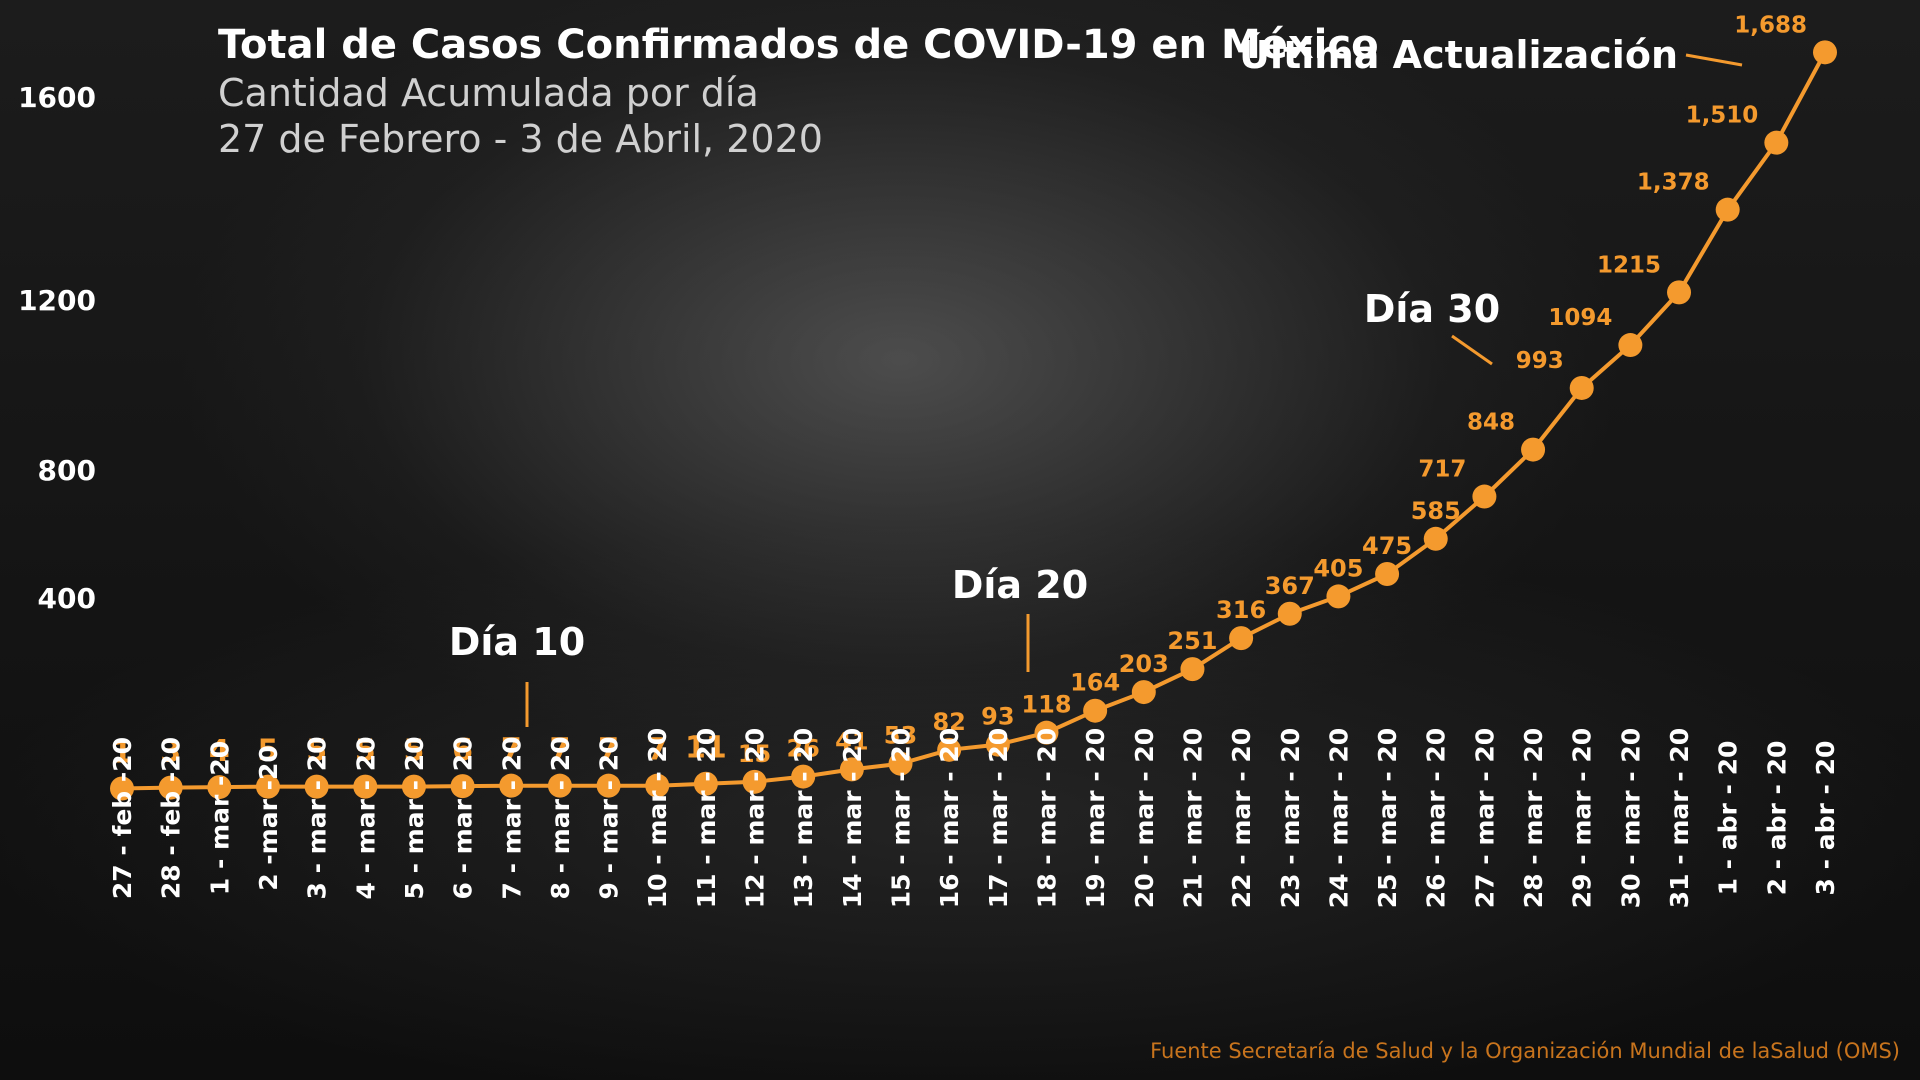 The image size is (1920, 1080). I want to click on x-tick-label: 19 - mar - 20, so click(1095, 818).